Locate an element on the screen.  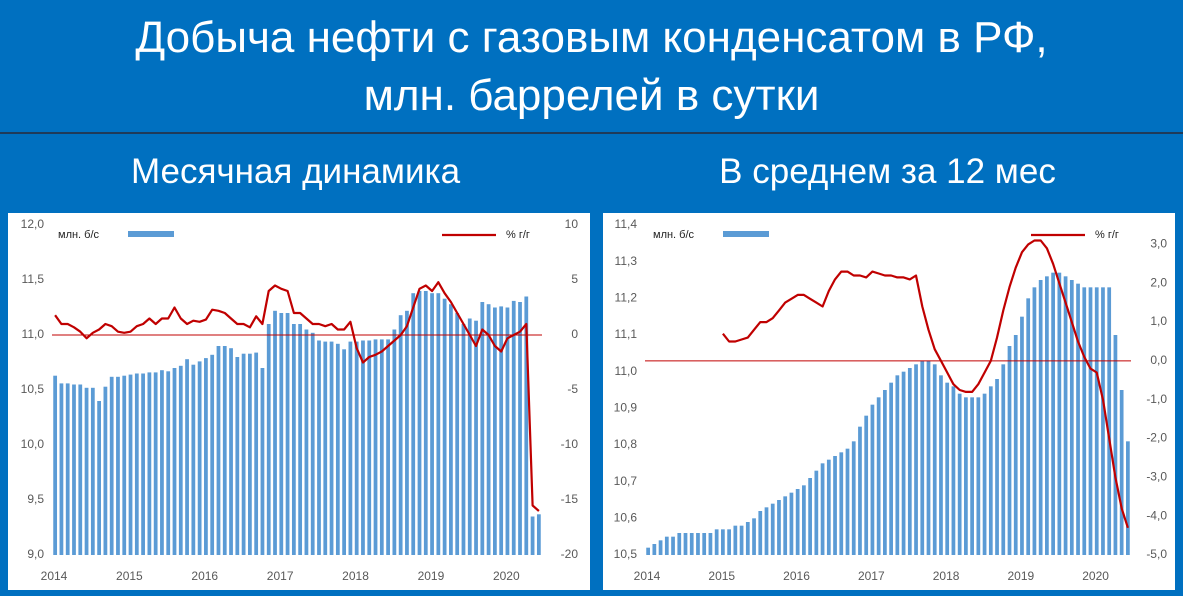
y2-tick-label: 0,0 is located at coordinates (1158, 360).